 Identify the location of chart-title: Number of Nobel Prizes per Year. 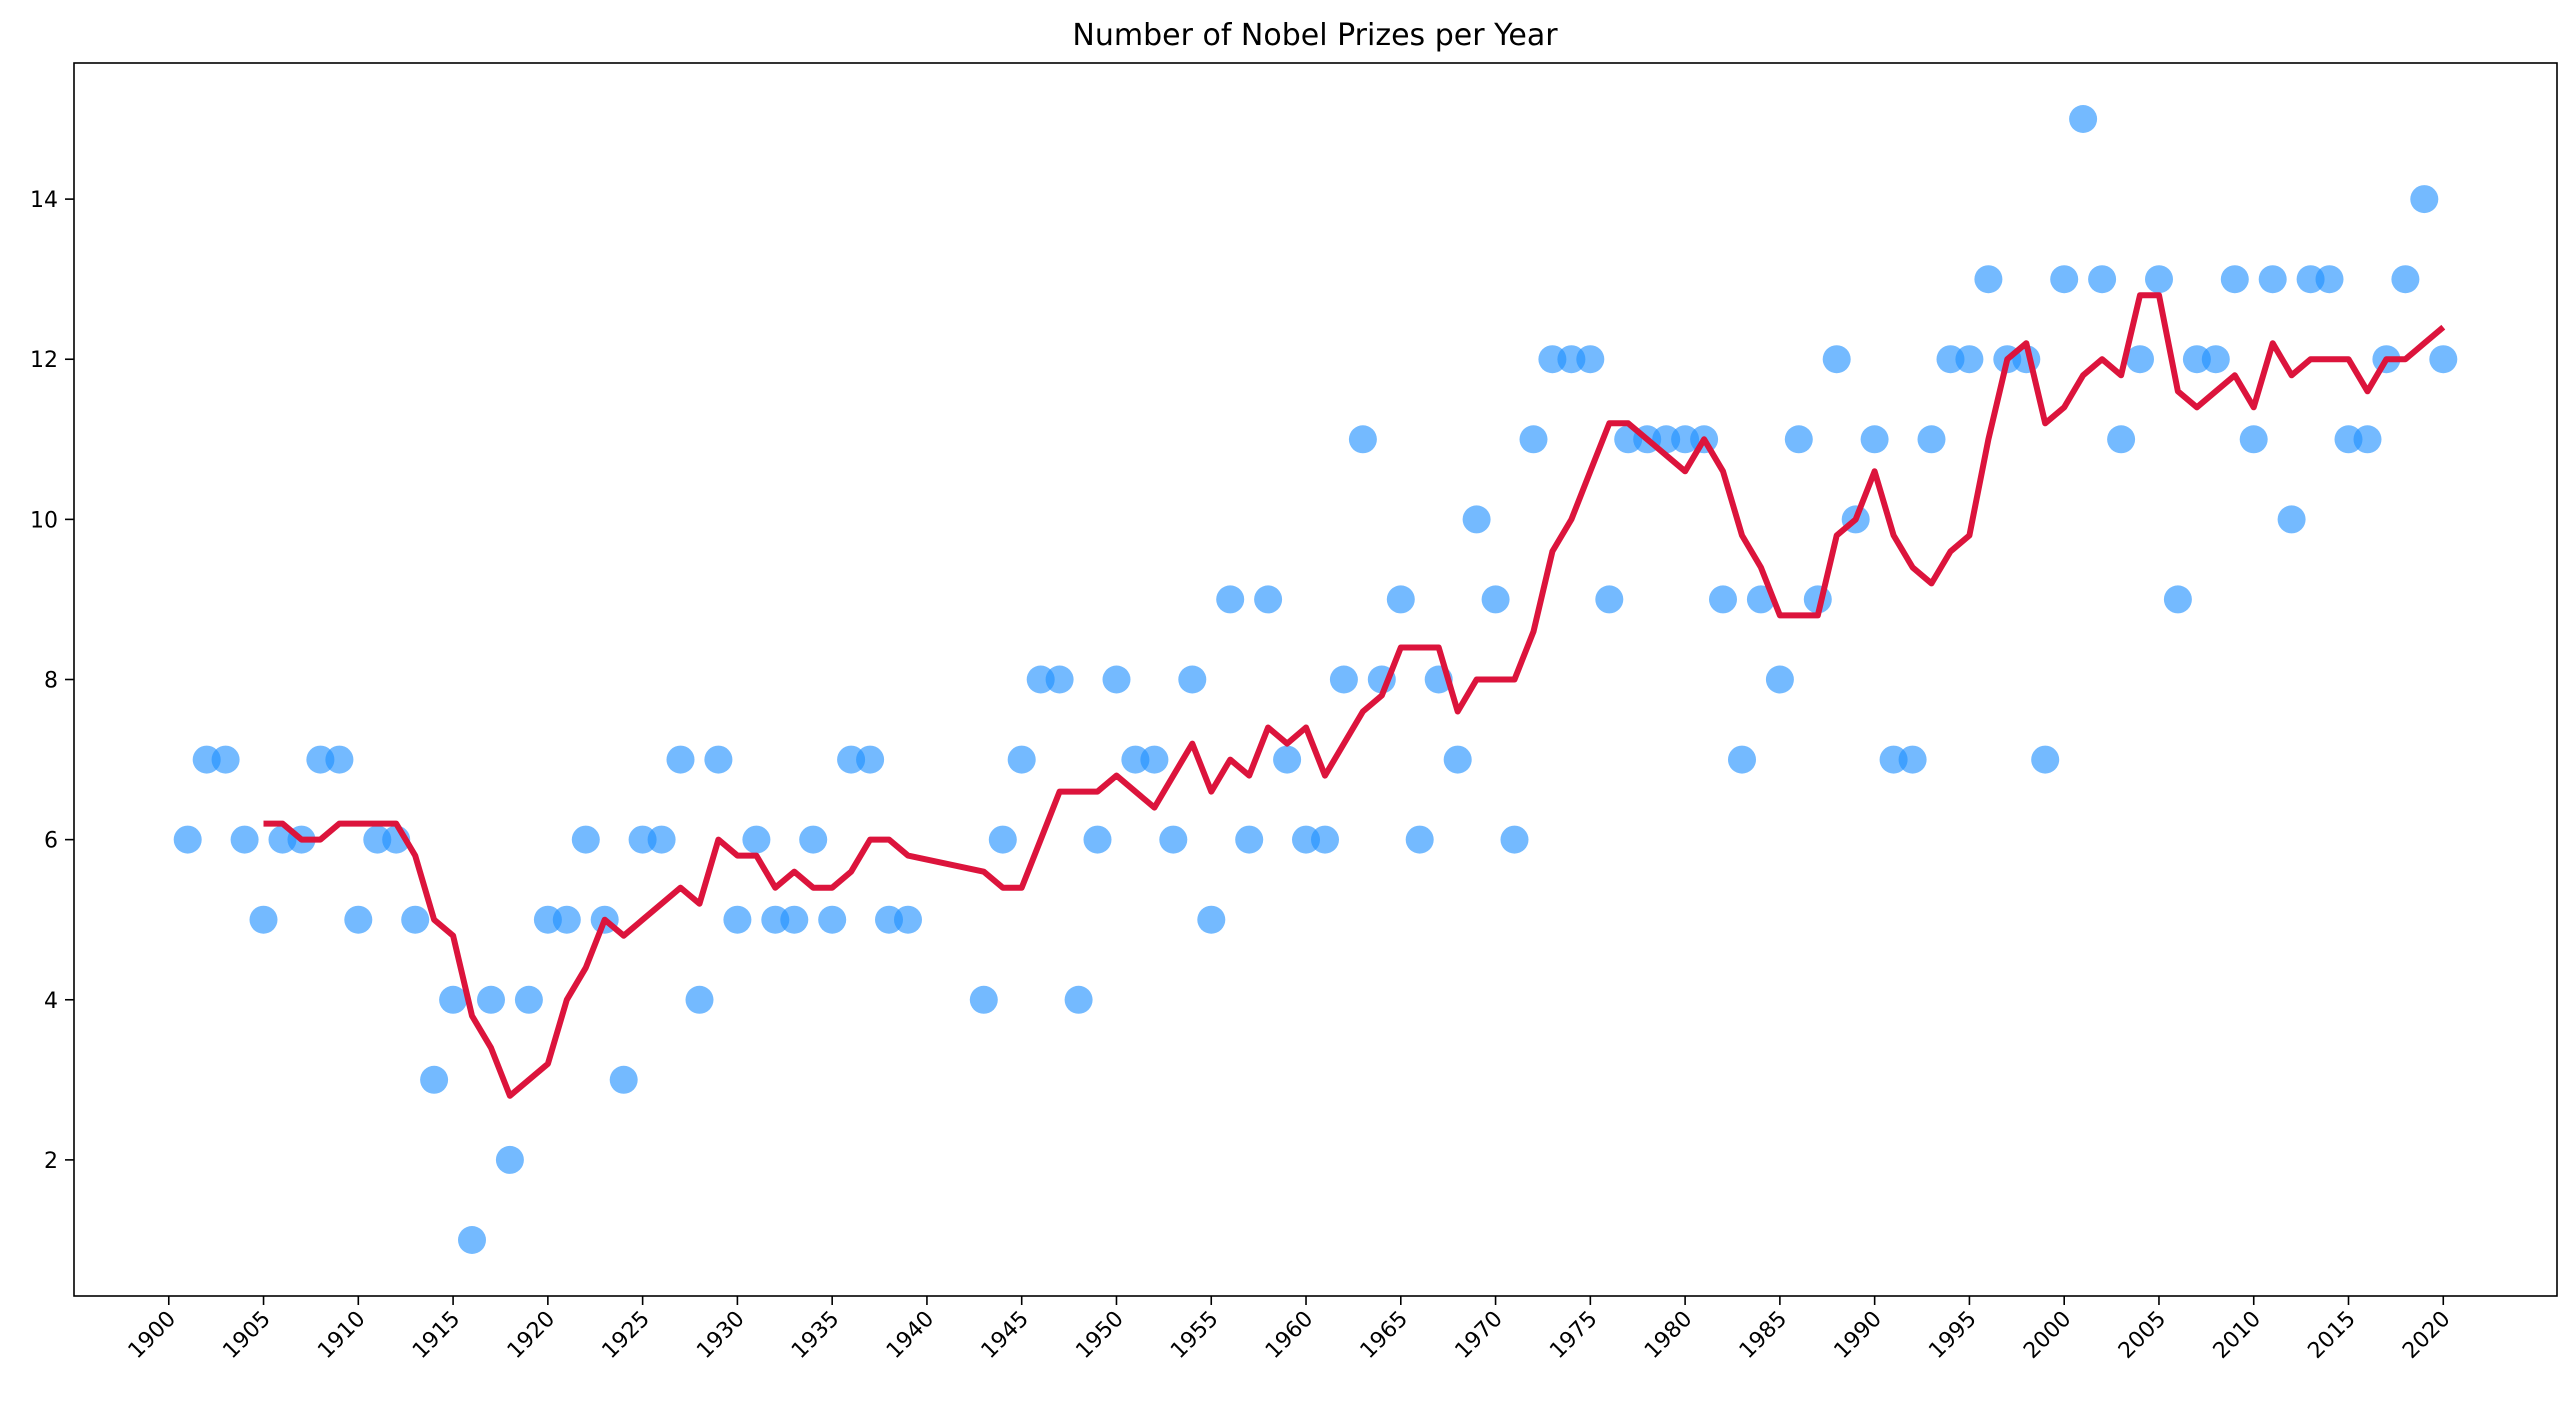
(1315, 35).